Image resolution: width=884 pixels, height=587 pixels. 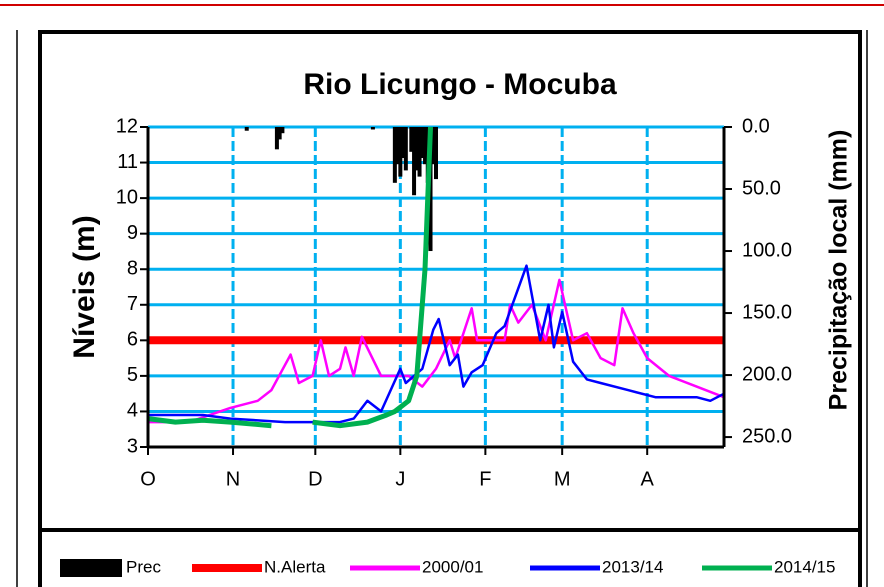 What do you see at coordinates (767, 374) in the screenshot?
I see `y2-tick-label: 200.0` at bounding box center [767, 374].